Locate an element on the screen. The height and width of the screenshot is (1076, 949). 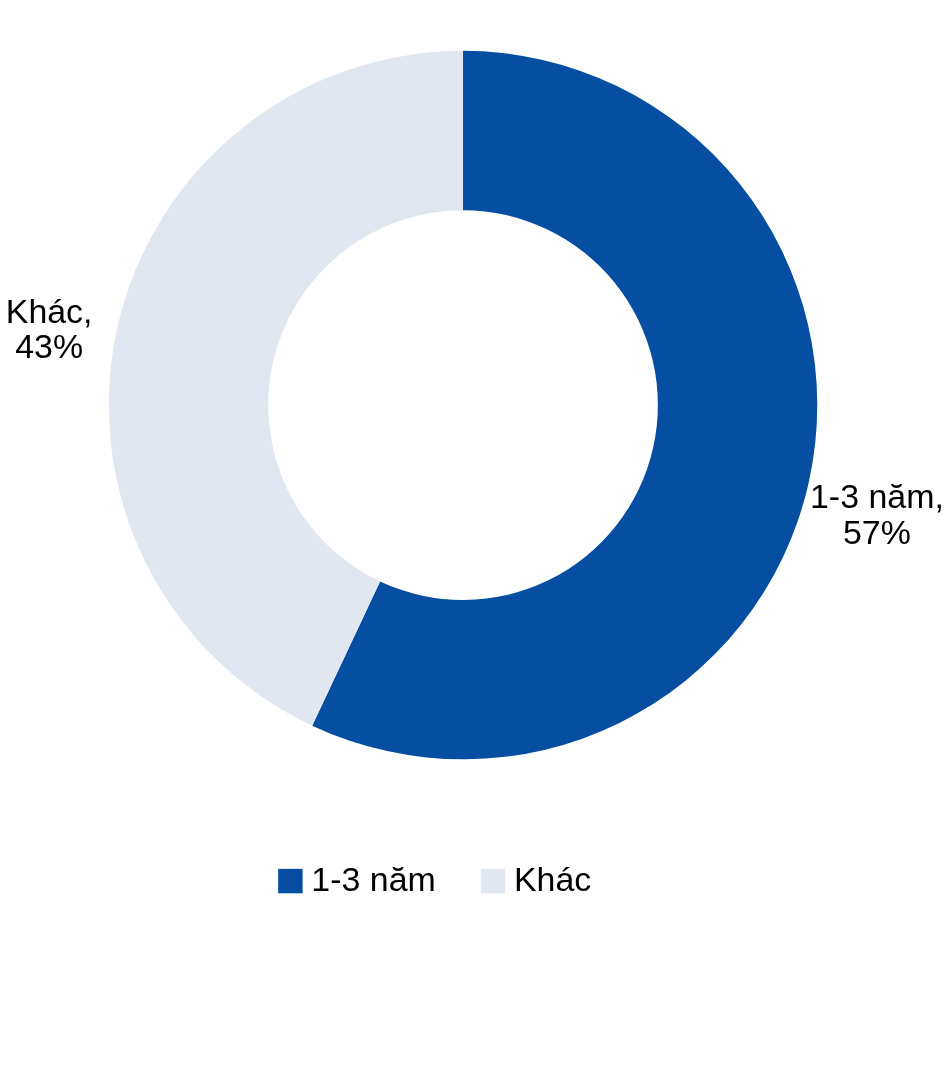
legend-label: Khác is located at coordinates (552, 879).